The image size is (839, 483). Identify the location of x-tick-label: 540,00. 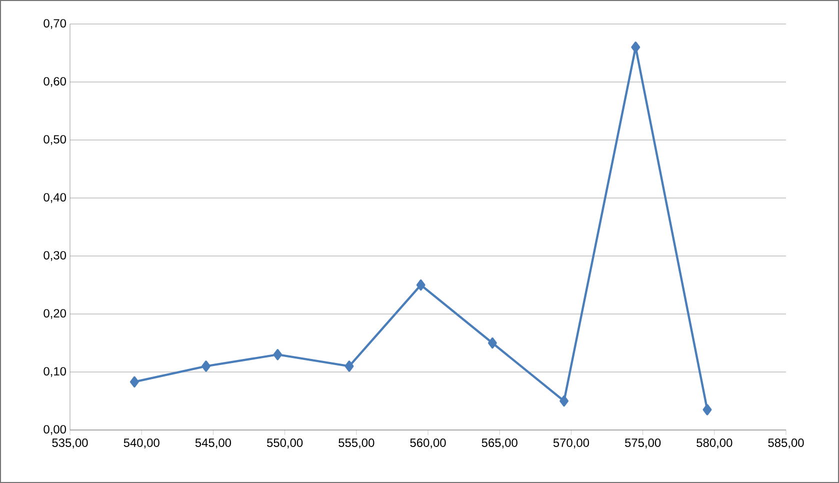
(142, 443).